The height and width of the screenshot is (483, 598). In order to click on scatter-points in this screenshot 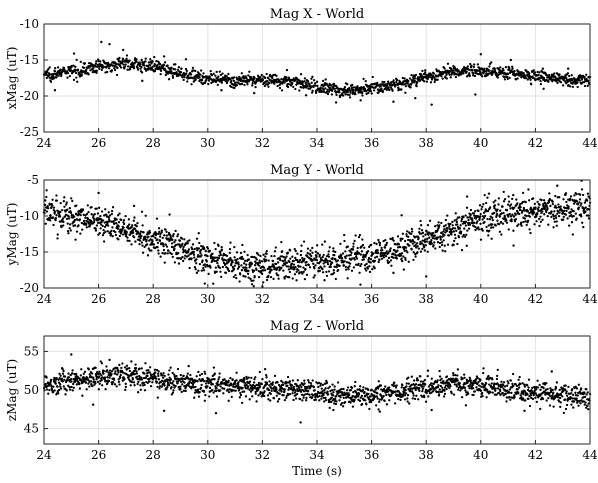, I will do `click(317, 73)`.